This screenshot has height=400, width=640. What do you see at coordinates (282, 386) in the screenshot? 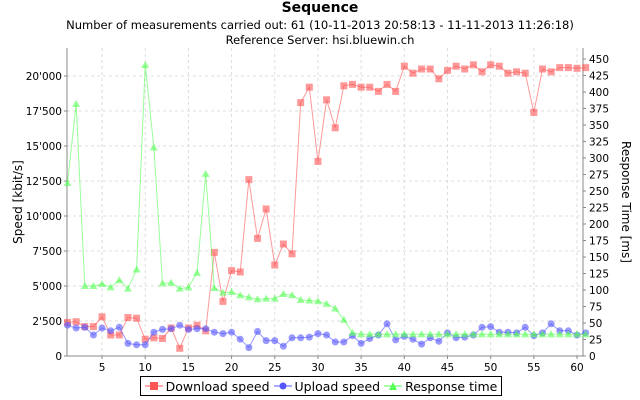
I see `circle-marker-icon` at bounding box center [282, 386].